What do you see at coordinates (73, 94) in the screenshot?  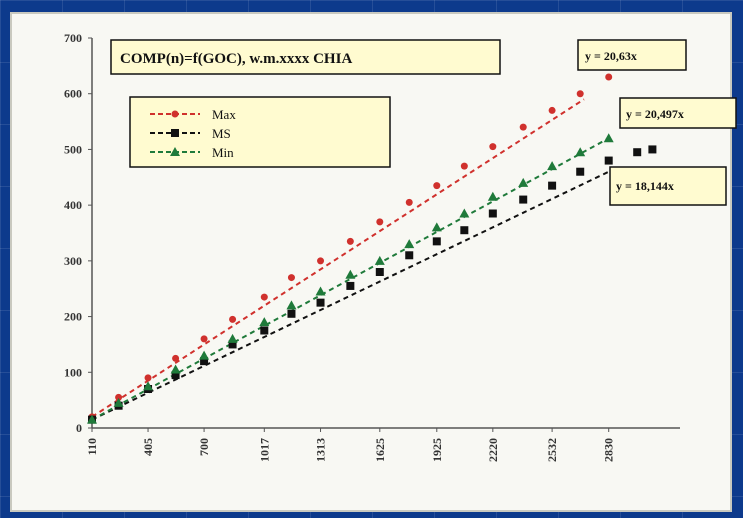 I see `y-tick-label: 600` at bounding box center [73, 94].